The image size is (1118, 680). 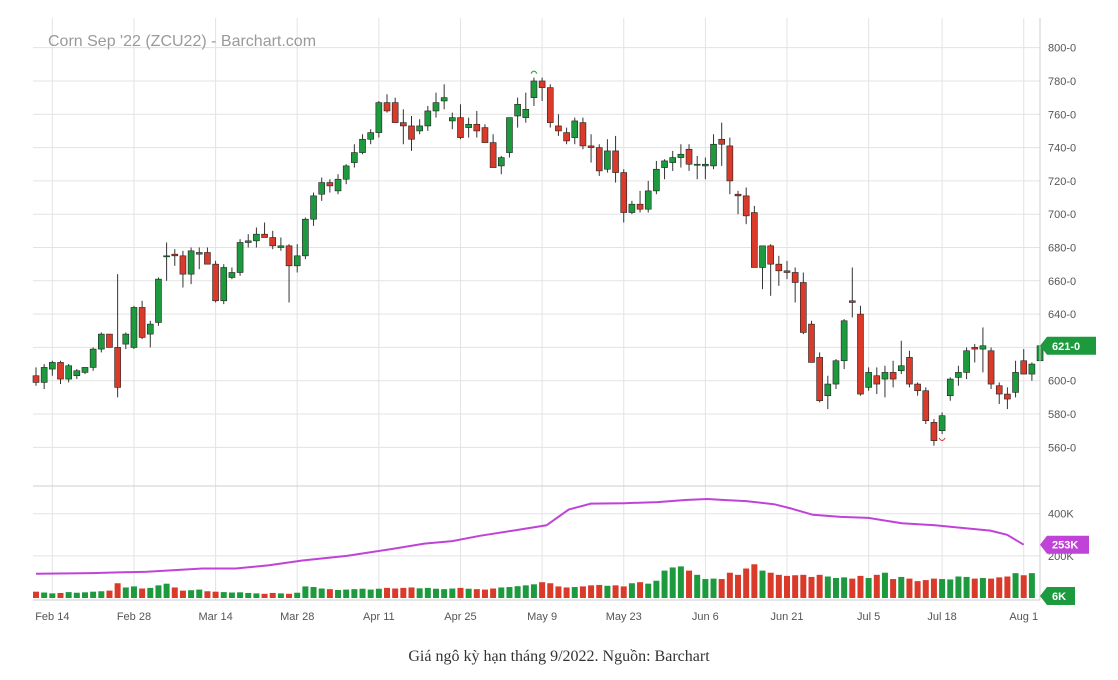 I want to click on open-interest-line, so click(x=530, y=536).